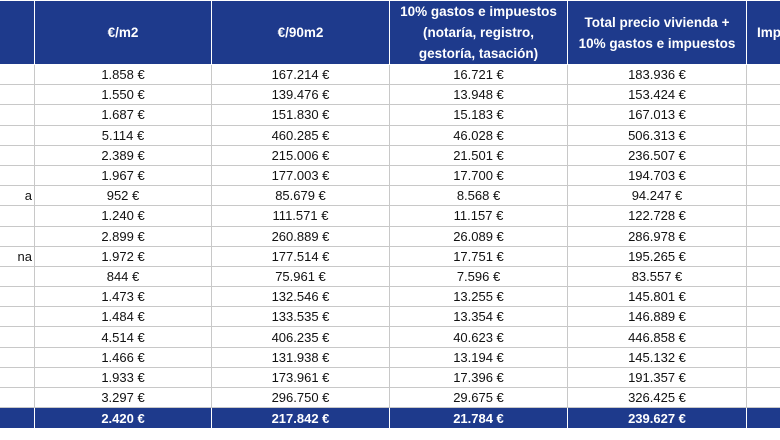 This screenshot has height=440, width=780. I want to click on cell-gastos: 40.623 €, so click(478, 337).